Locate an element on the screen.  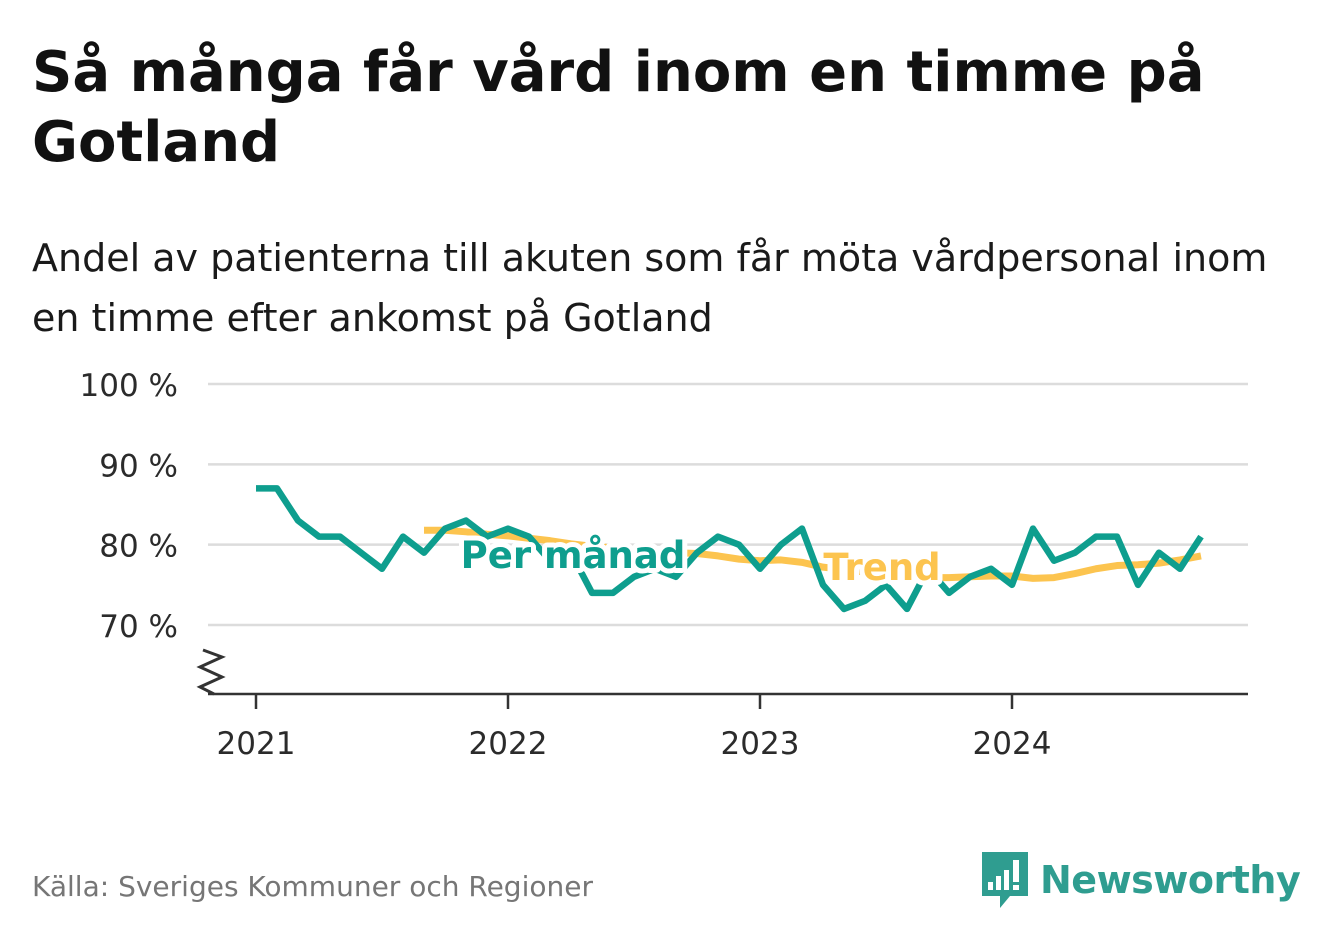
source-note: Källa: Sveriges Kommuner och Regioner is located at coordinates (312, 886).